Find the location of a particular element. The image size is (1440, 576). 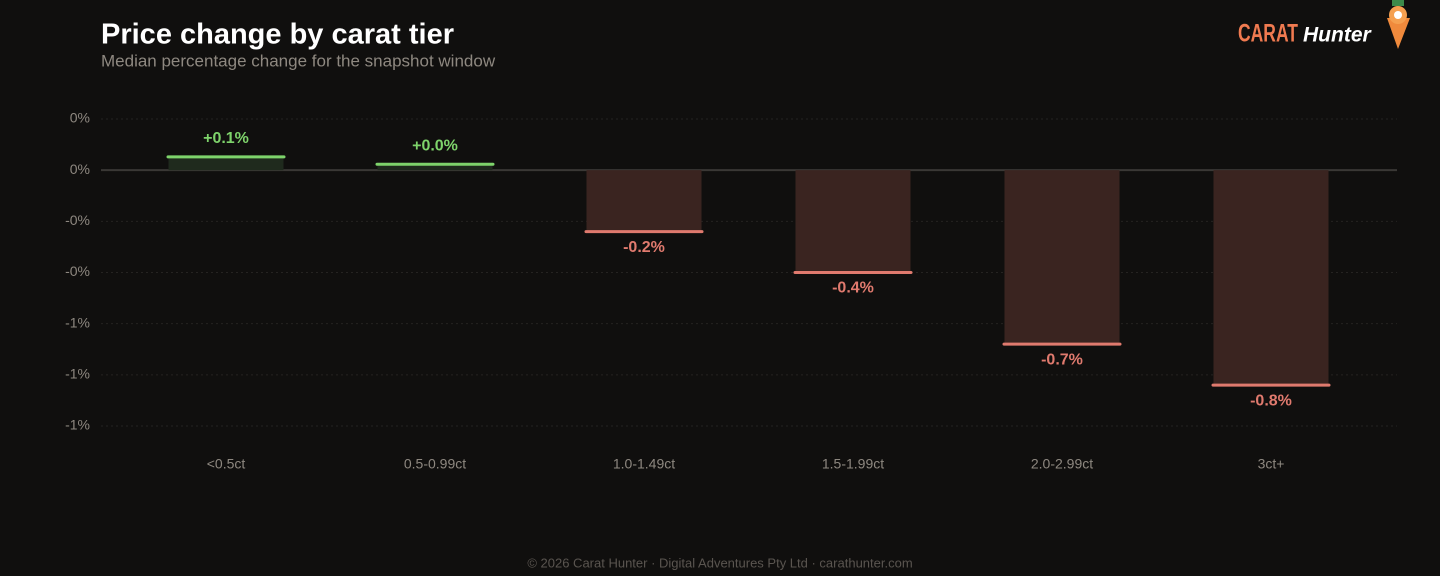

value-label: -0.8% is located at coordinates (1271, 400).